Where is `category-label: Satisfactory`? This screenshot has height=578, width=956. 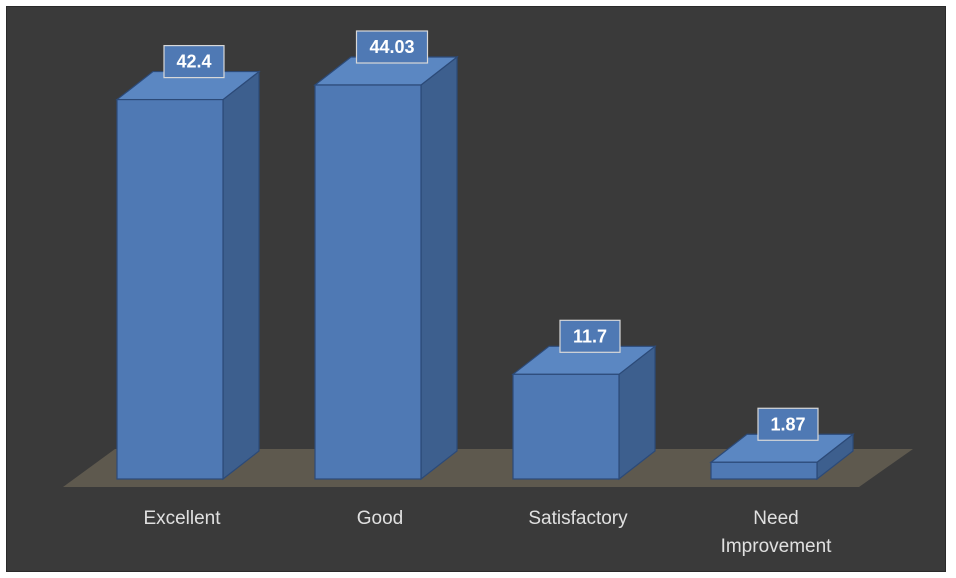
category-label: Satisfactory is located at coordinates (578, 518).